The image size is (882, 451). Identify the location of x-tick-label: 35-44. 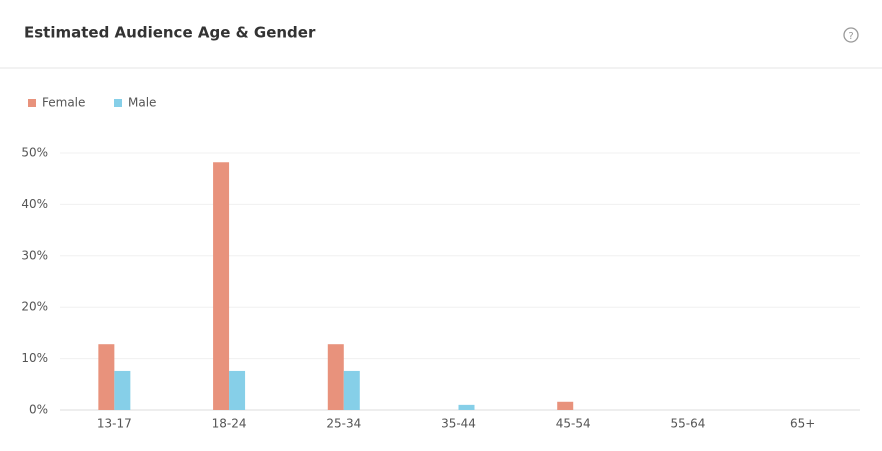
(458, 424).